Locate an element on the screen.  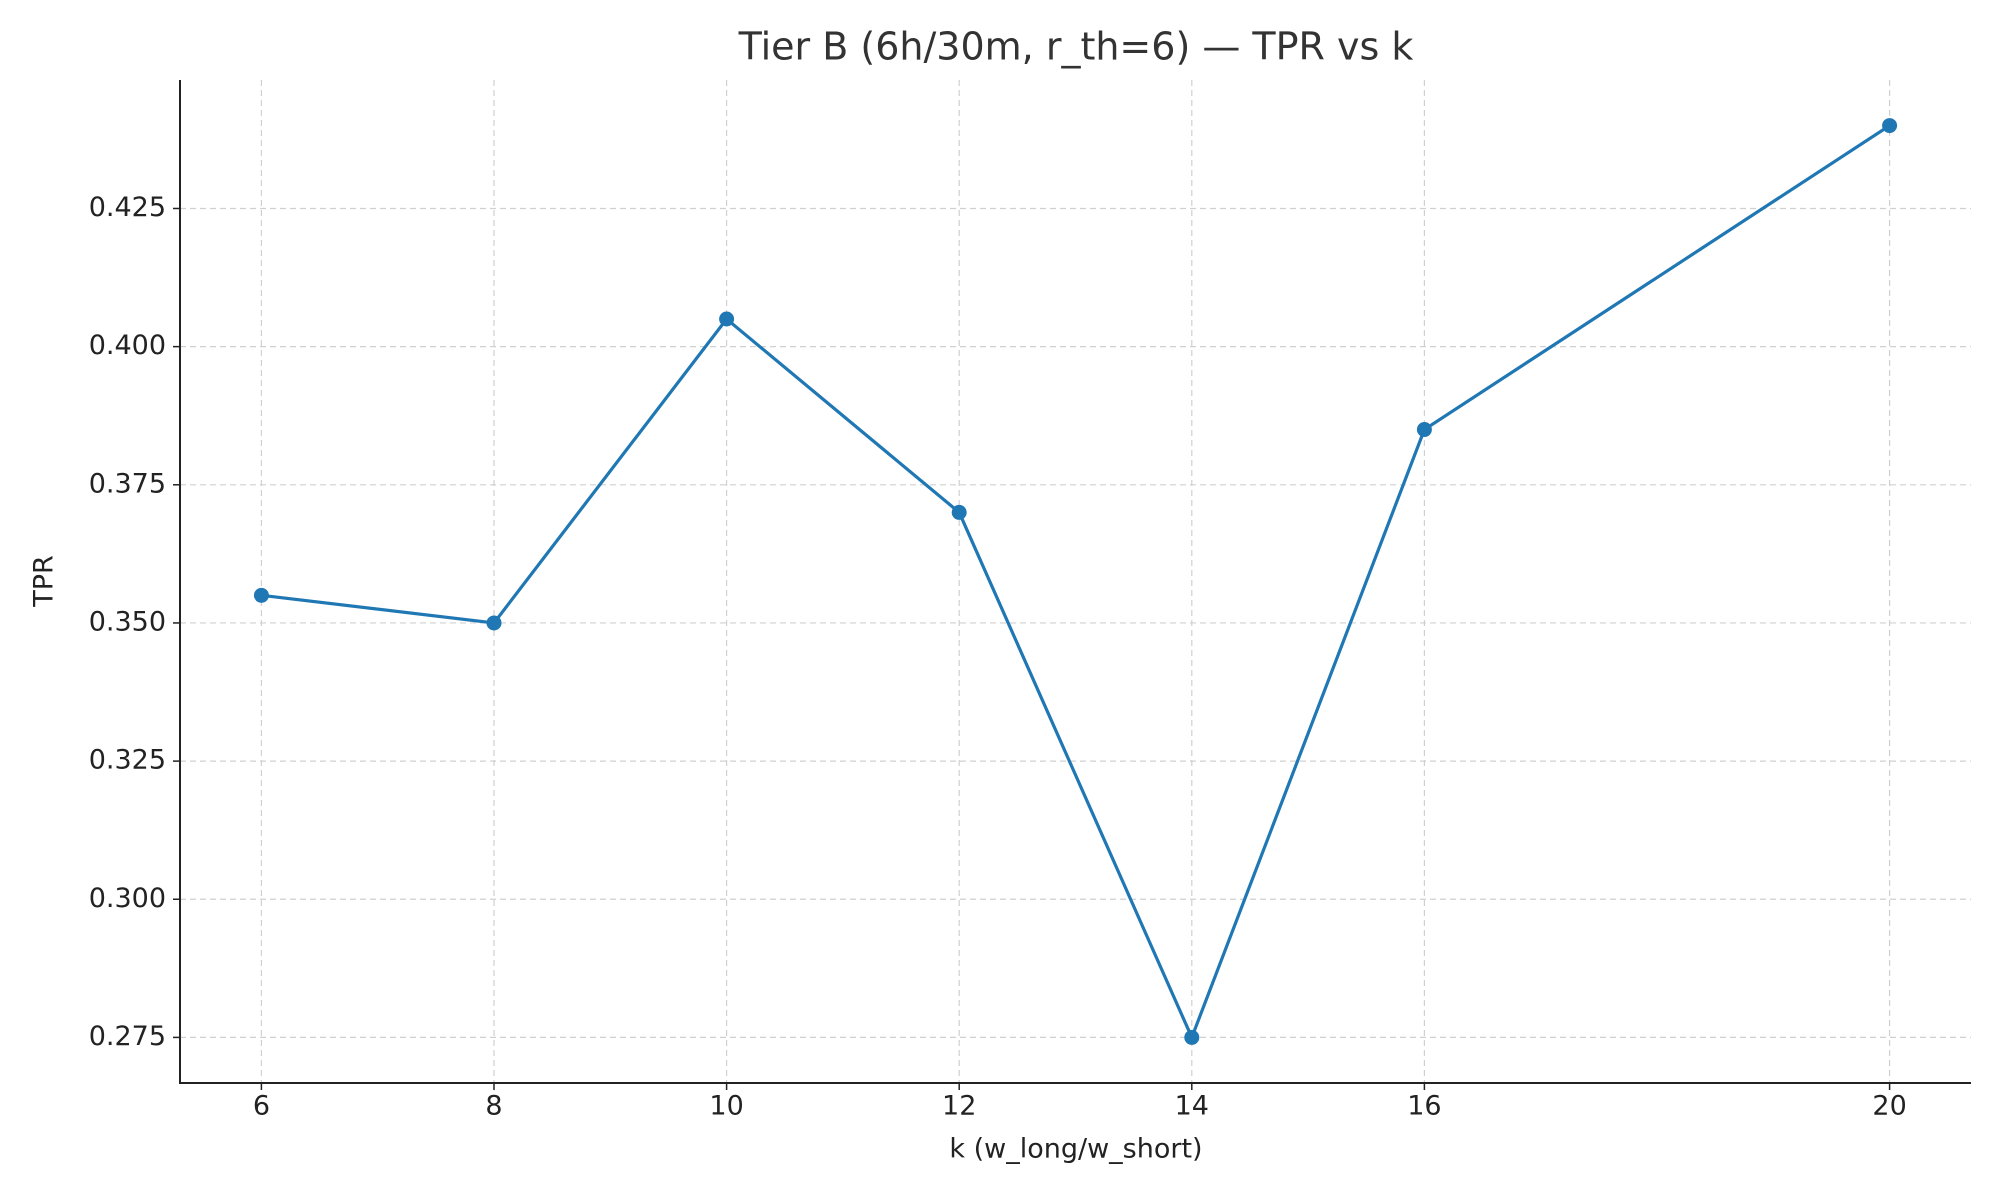
y-tick-label: 0.325 is located at coordinates (127, 760).